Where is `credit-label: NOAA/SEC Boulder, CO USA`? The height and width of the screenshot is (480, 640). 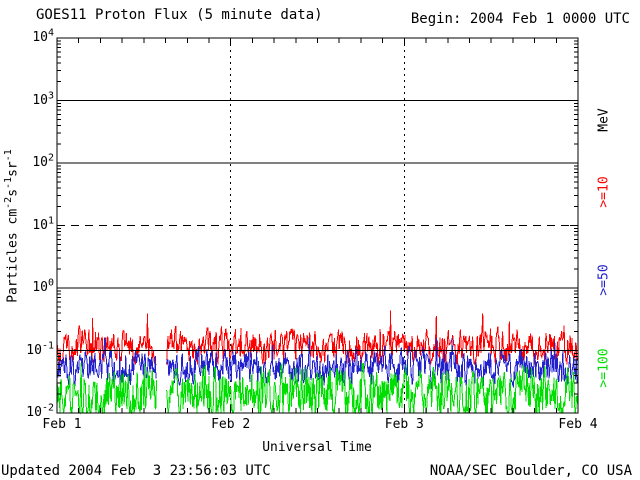 credit-label: NOAA/SEC Boulder, CO USA is located at coordinates (530, 471).